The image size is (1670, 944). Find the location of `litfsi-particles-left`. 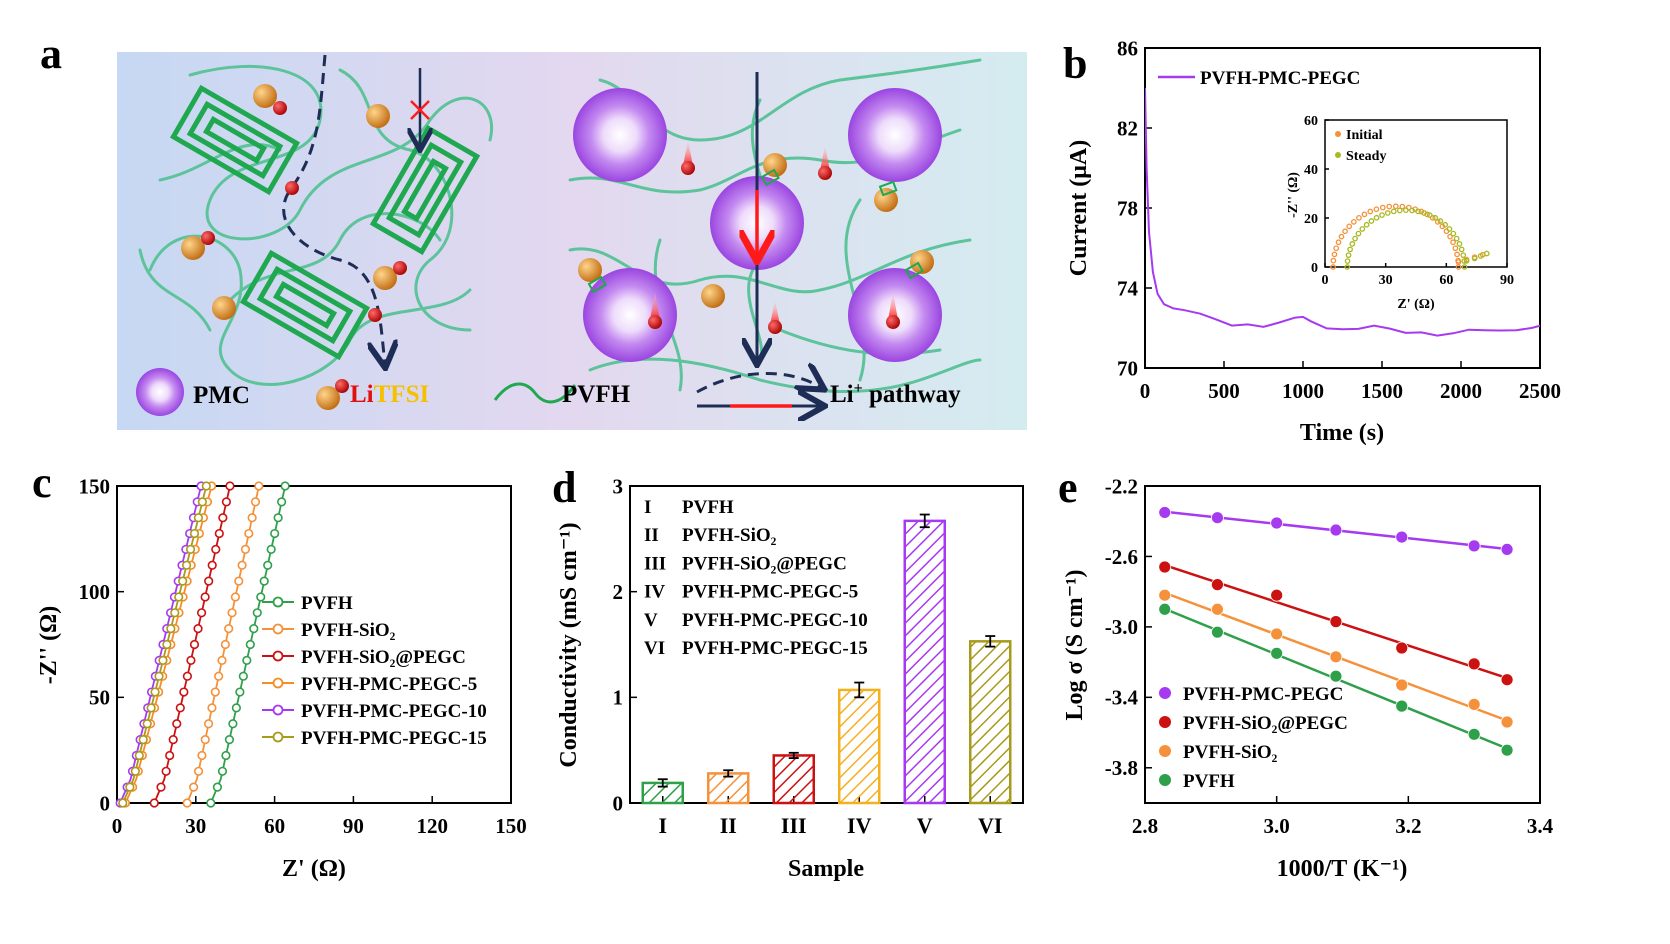

litfsi-particles-left is located at coordinates (294, 203).